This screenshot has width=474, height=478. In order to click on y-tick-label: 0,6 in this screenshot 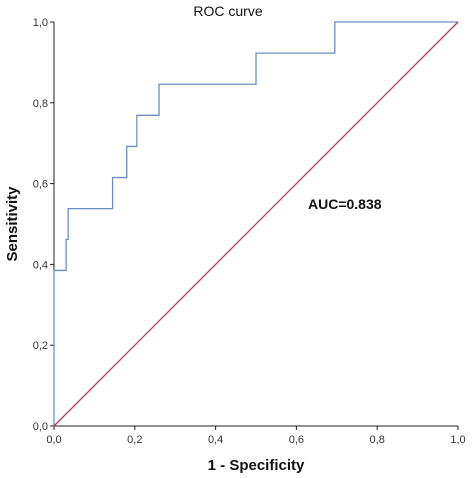, I will do `click(40, 185)`.